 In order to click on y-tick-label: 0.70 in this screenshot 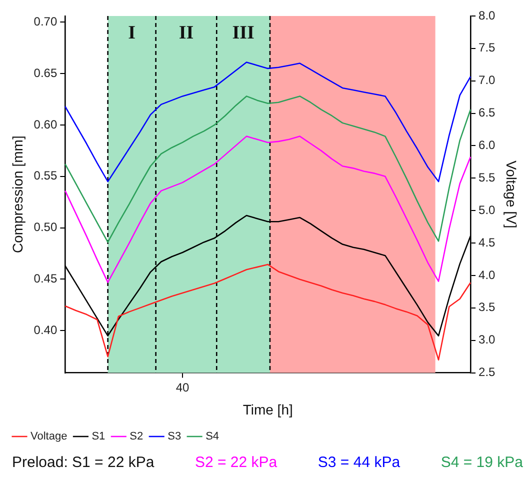, I will do `click(46, 21)`.